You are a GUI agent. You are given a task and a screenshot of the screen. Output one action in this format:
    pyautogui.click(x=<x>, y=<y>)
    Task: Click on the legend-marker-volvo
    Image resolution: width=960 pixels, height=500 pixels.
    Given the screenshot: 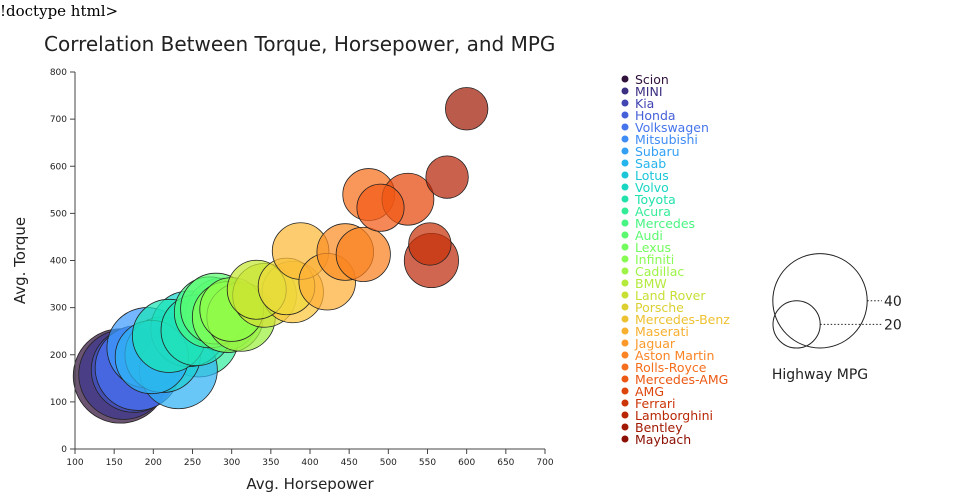 What is the action you would take?
    pyautogui.click(x=625, y=187)
    